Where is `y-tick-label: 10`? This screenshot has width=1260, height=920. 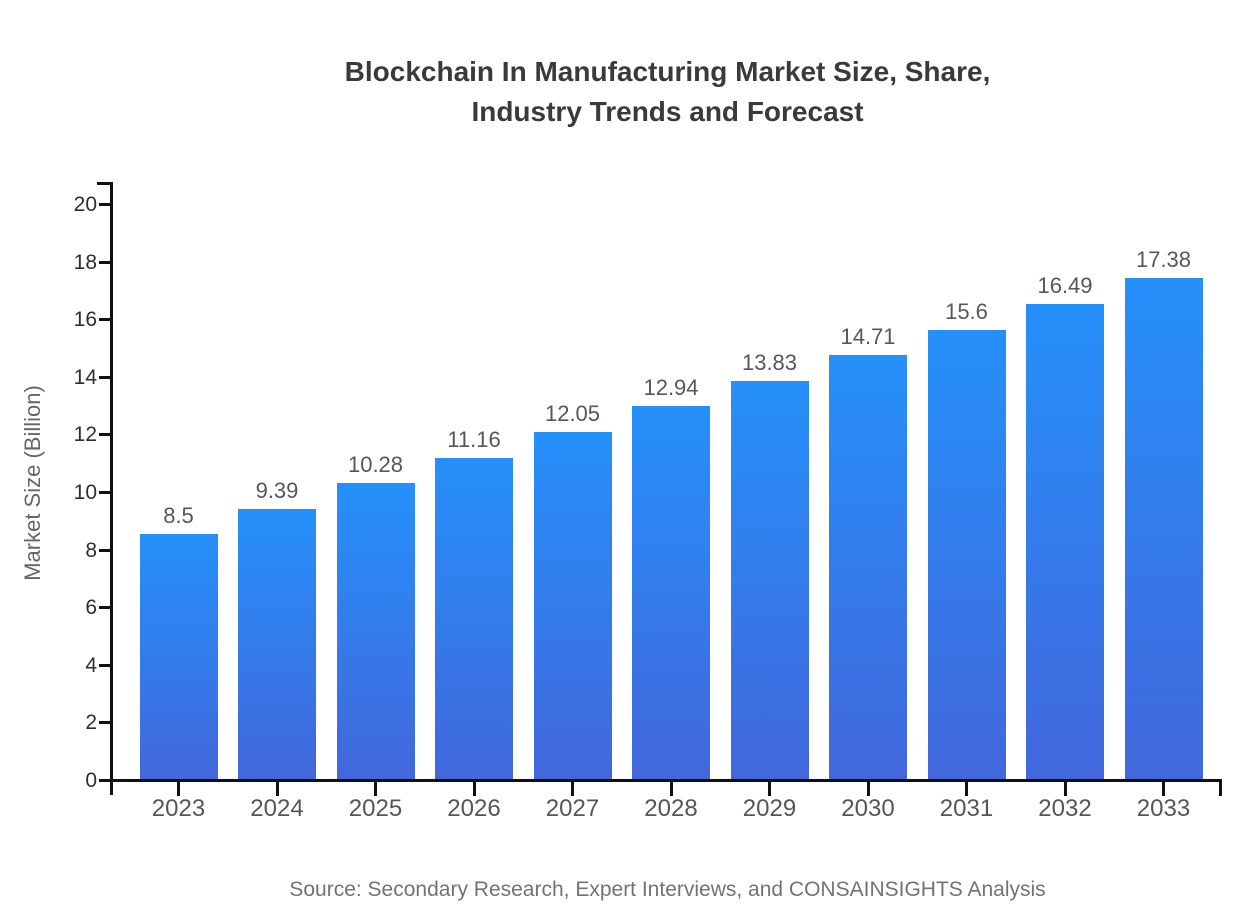
y-tick-label: 10 is located at coordinates (85, 492).